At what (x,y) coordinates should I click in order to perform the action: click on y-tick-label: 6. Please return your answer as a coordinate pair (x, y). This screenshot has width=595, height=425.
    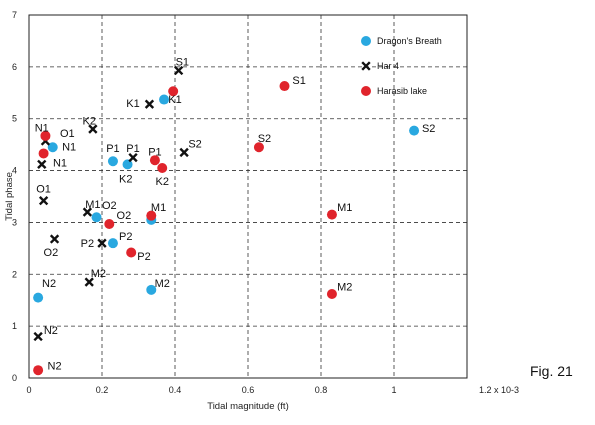
    Looking at the image, I should click on (14, 67).